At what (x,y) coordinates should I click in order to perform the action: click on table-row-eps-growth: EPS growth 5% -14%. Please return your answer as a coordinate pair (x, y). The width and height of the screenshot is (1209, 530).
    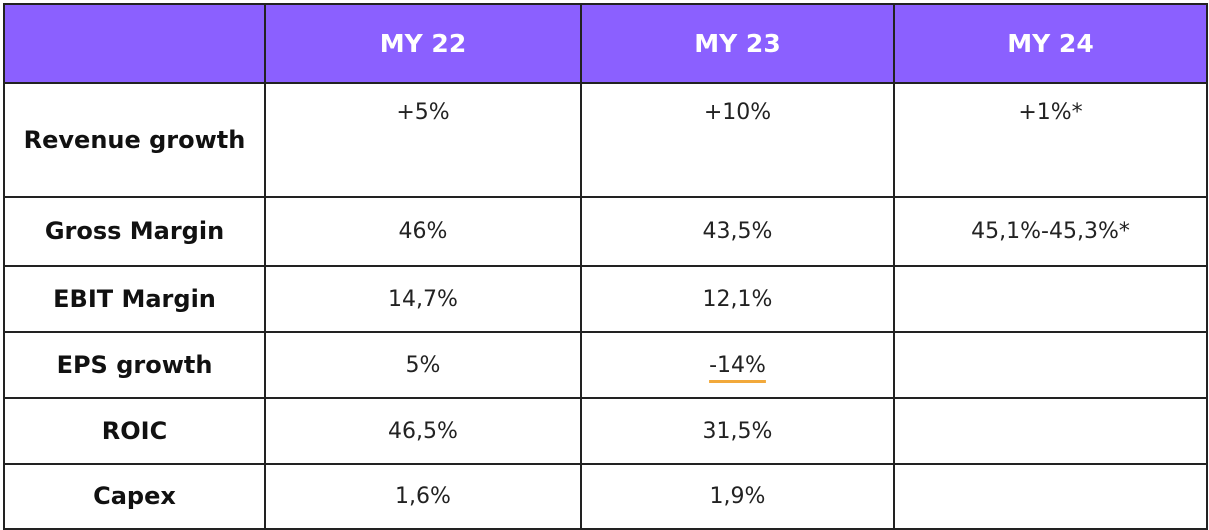
    Looking at the image, I should click on (605, 365).